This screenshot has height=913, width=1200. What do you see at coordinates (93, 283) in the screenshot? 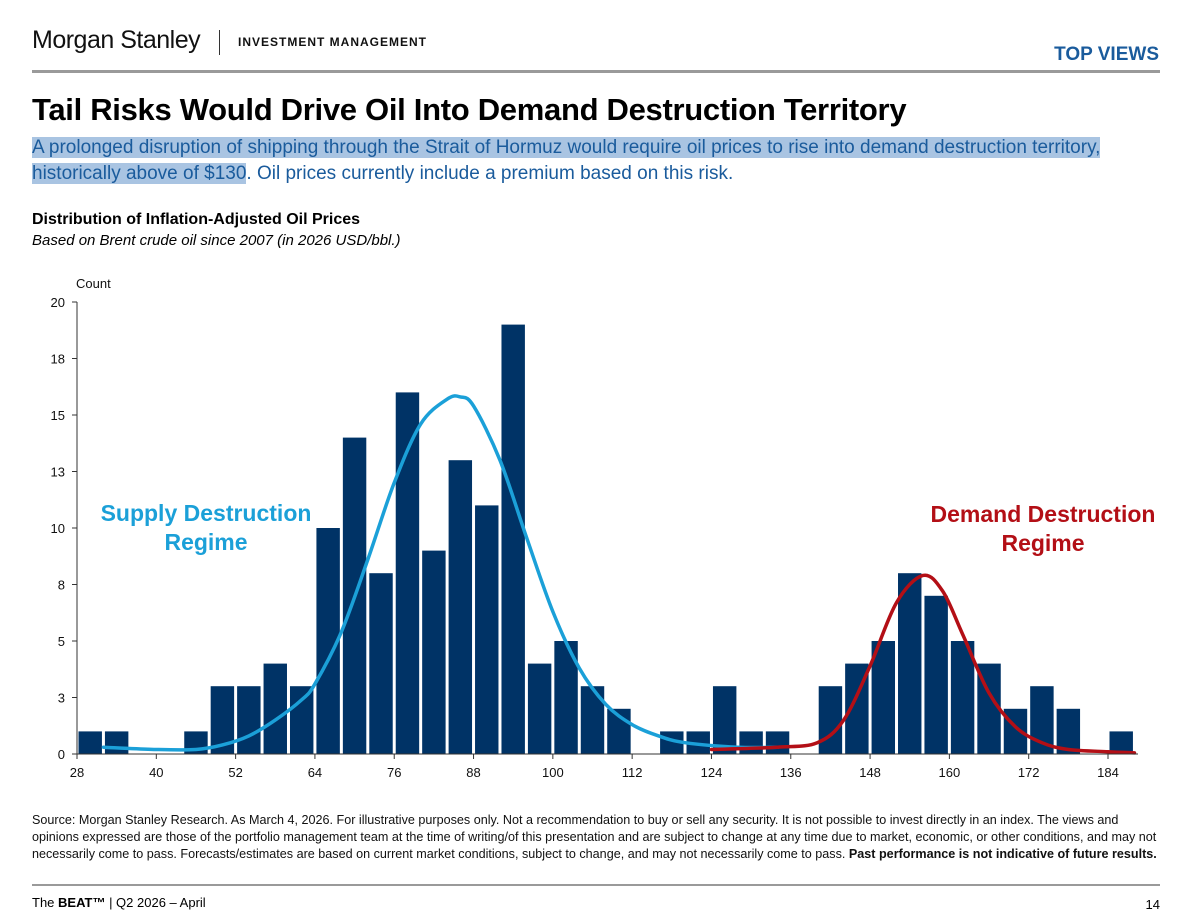
I see `y-axis-label: Count` at bounding box center [93, 283].